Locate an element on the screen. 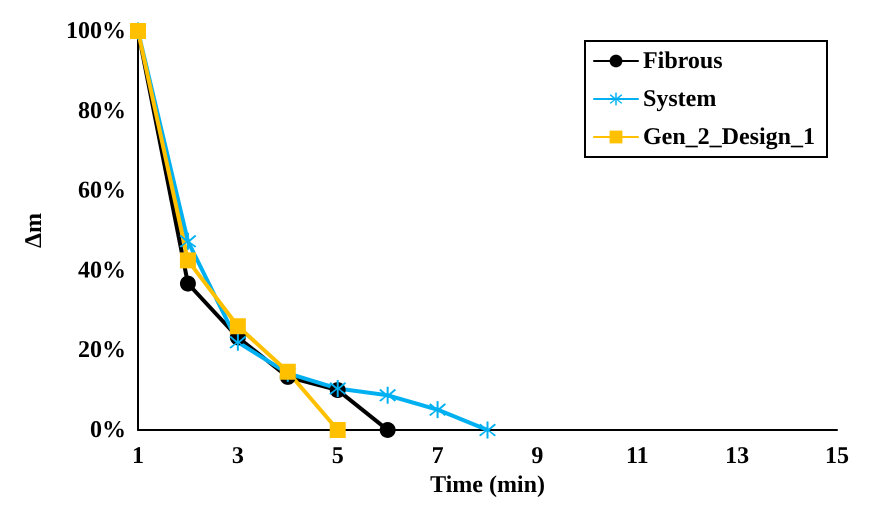  y-tick-label: 40% is located at coordinates (102, 270).